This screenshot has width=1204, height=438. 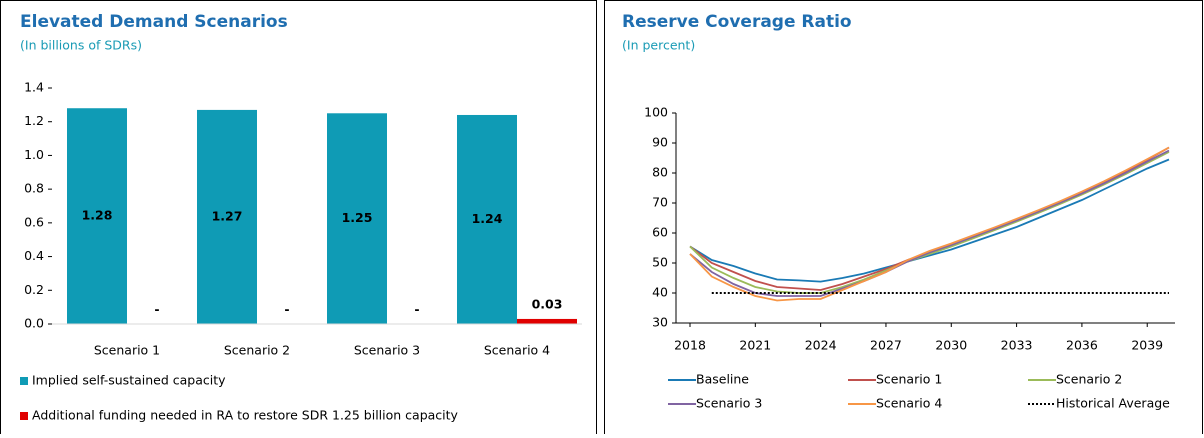 I want to click on x-tick-label: Scenario 2, so click(x=257, y=350).